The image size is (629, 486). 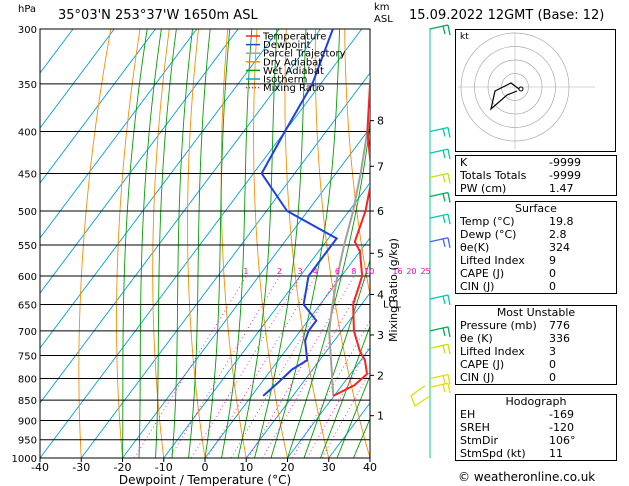 I want to click on pressure-tick-label: 750, so click(x=27, y=356).